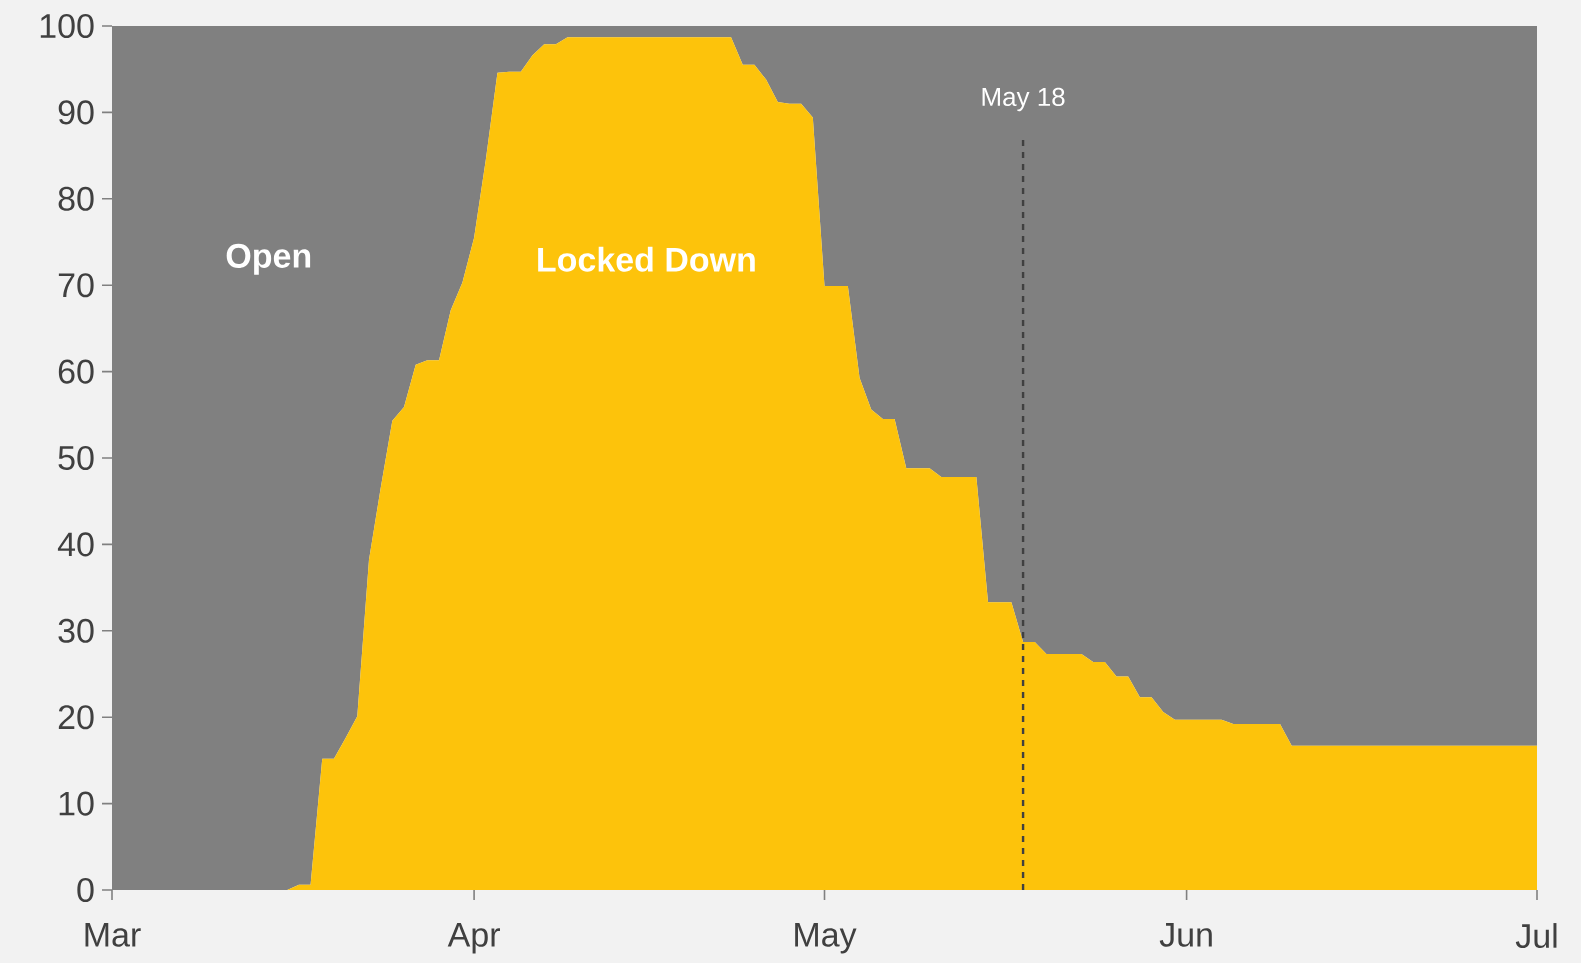 This screenshot has height=963, width=1581. What do you see at coordinates (76, 803) in the screenshot?
I see `y-tick-label: 10` at bounding box center [76, 803].